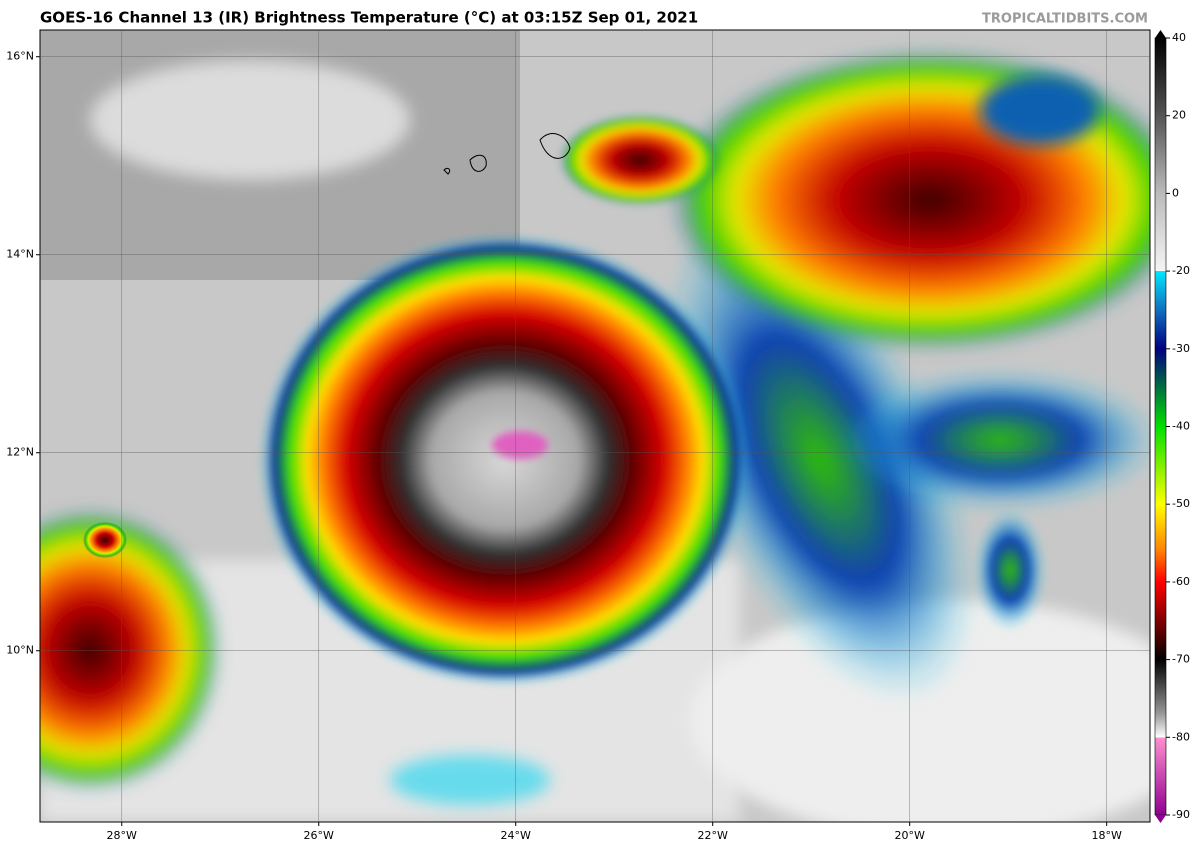 The height and width of the screenshot is (845, 1200). Describe the element at coordinates (1181, 814) in the screenshot. I see `colorbar-label: -90` at that location.